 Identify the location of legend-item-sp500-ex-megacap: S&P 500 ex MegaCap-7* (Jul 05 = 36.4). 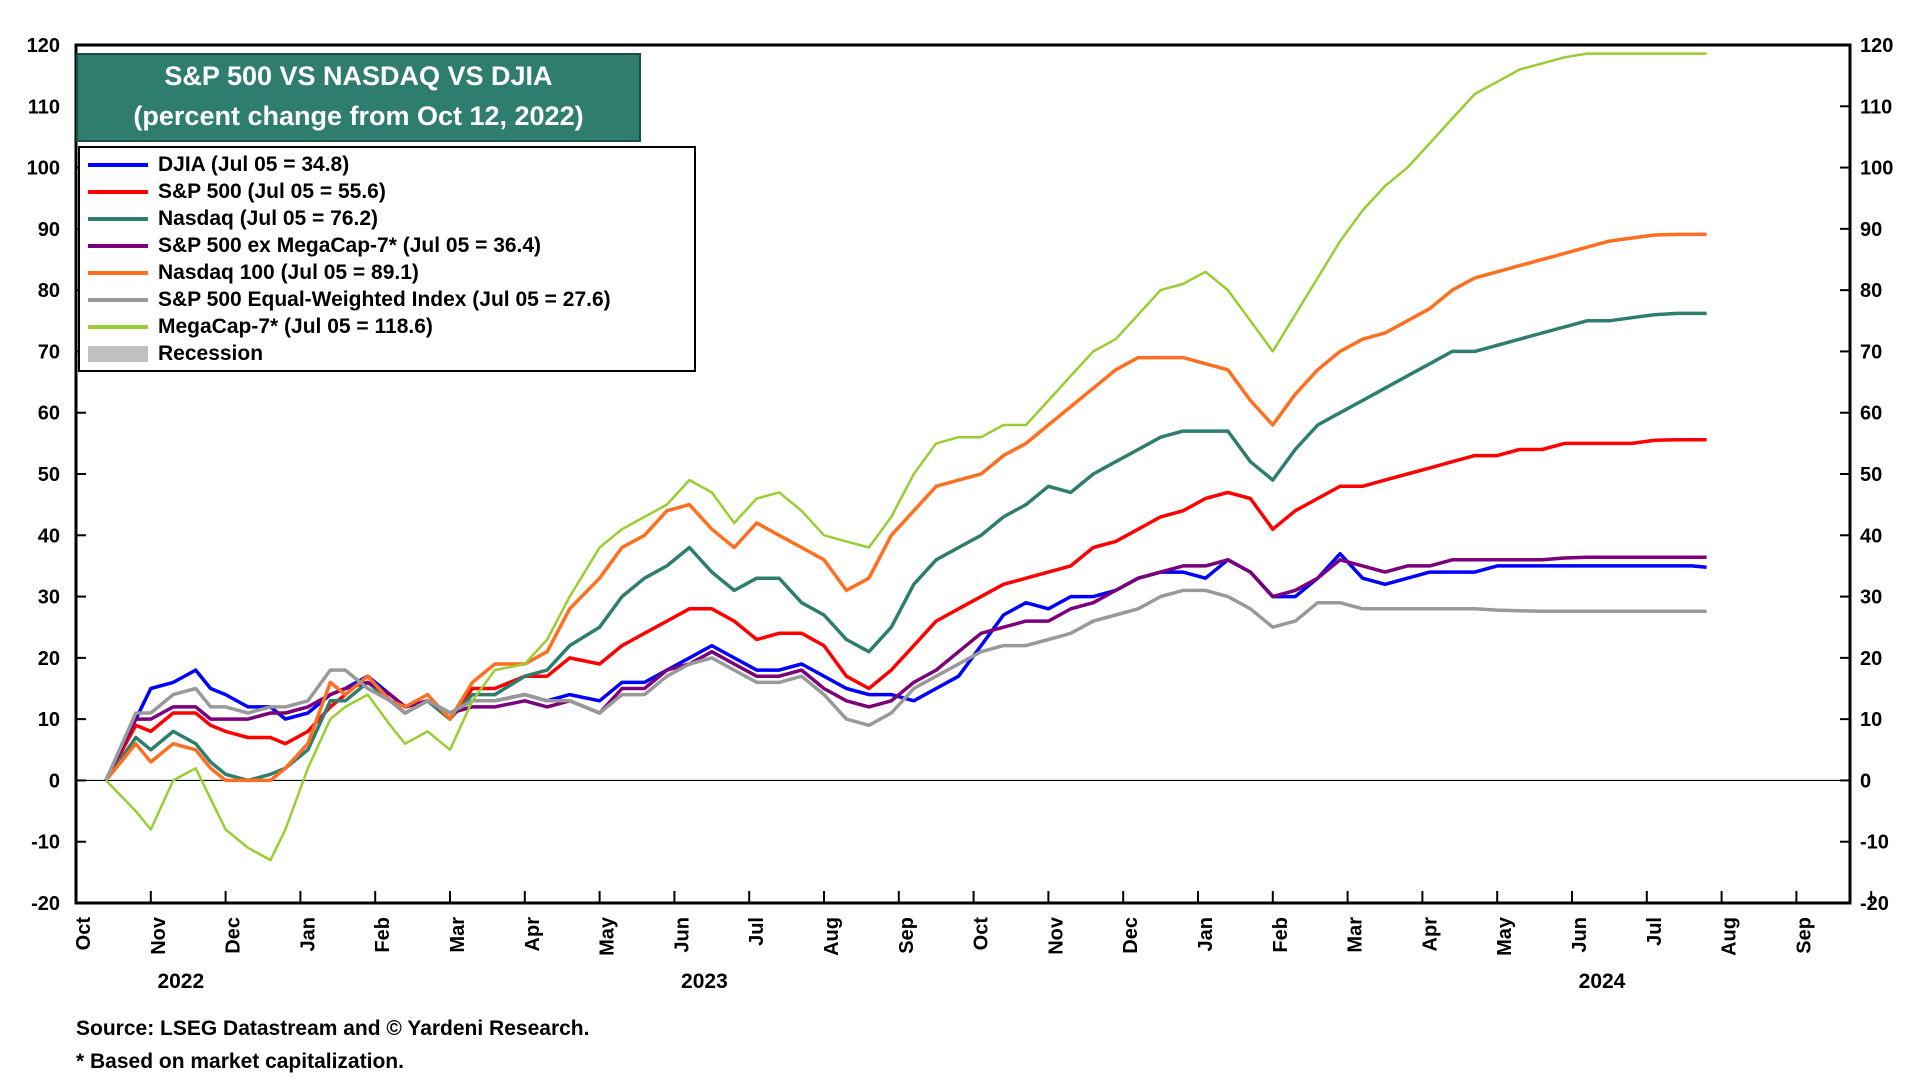
(314, 246).